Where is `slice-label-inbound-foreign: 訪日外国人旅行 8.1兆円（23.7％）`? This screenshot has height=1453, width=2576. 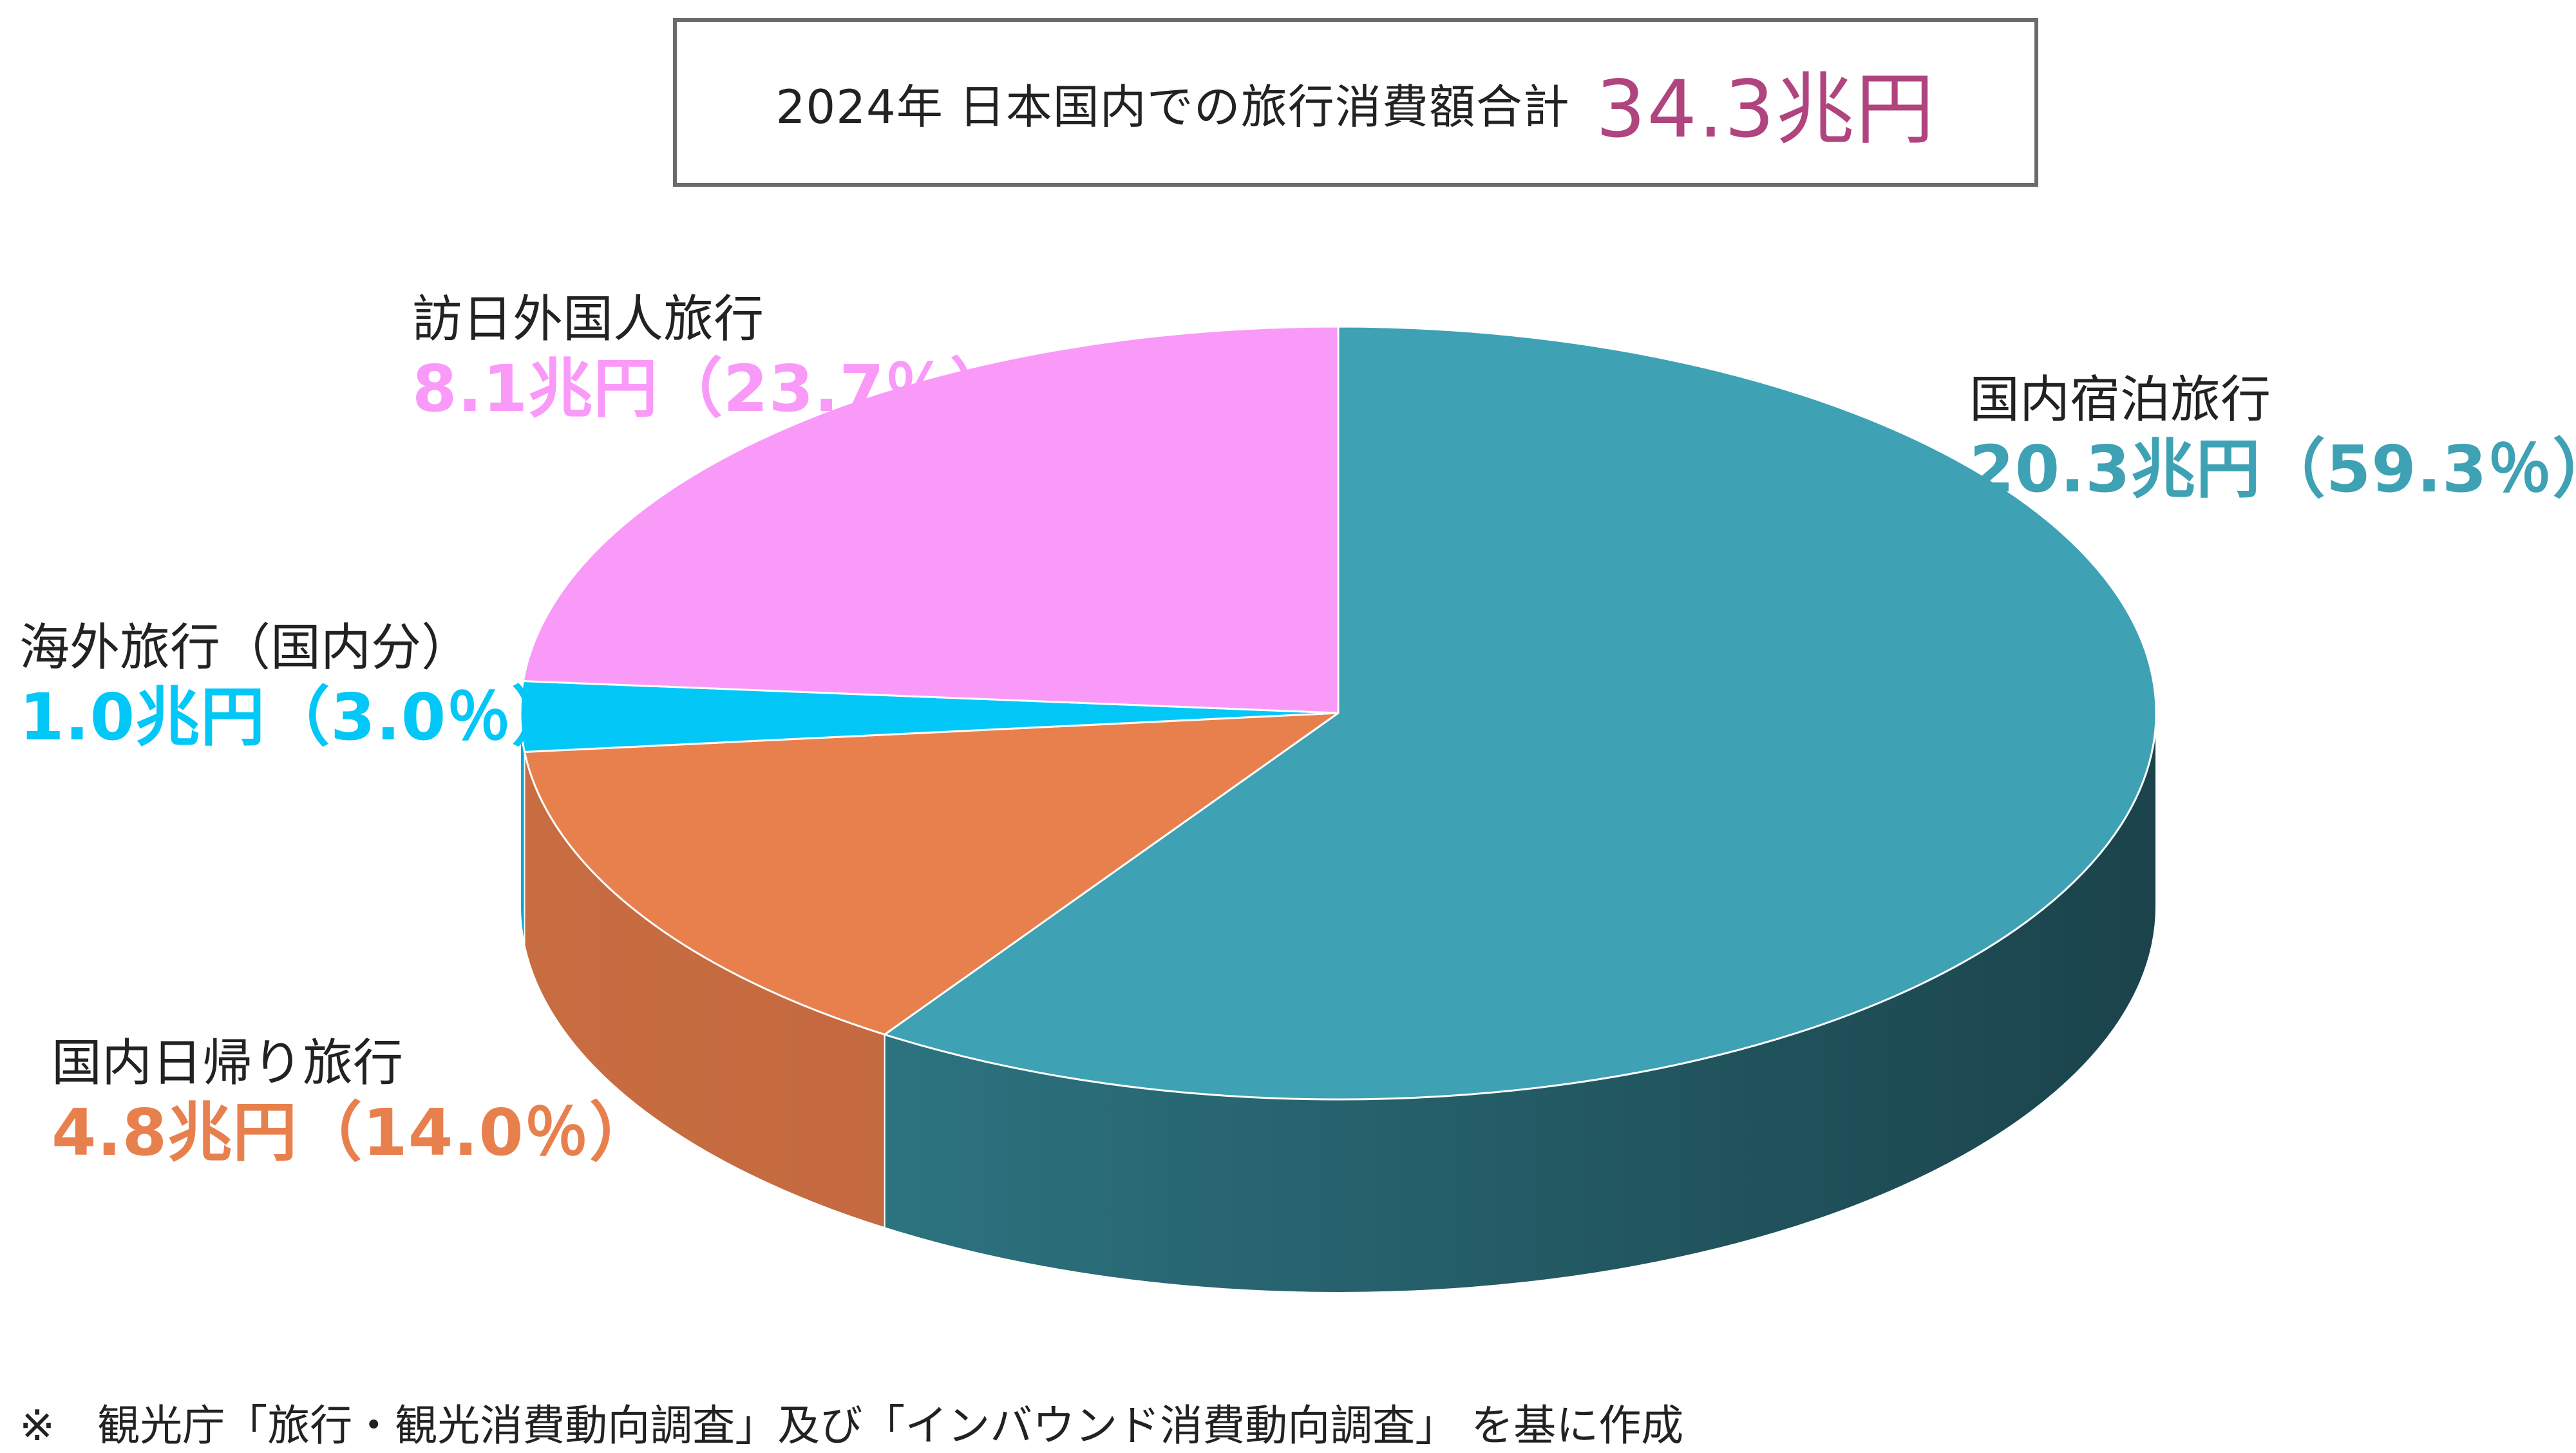
slice-label-inbound-foreign: 訪日外国人旅行 8.1兆円（23.7％） is located at coordinates (714, 359).